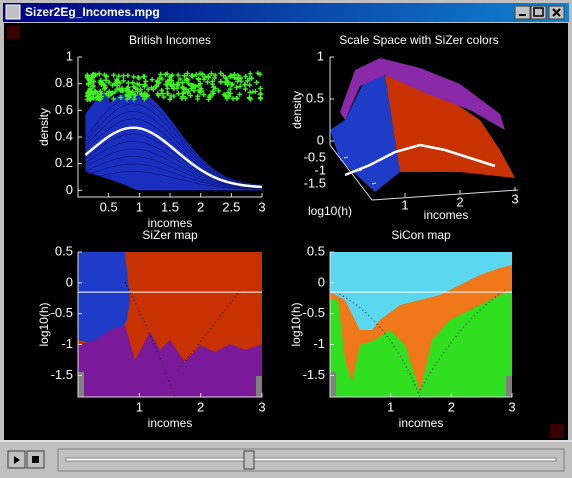 The width and height of the screenshot is (572, 478). Describe the element at coordinates (522, 12) in the screenshot. I see `minimize-button` at that location.